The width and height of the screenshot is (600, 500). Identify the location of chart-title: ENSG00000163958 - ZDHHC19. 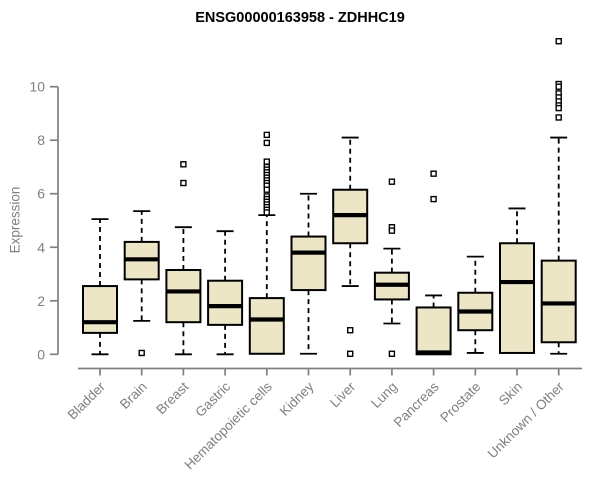
(300, 18).